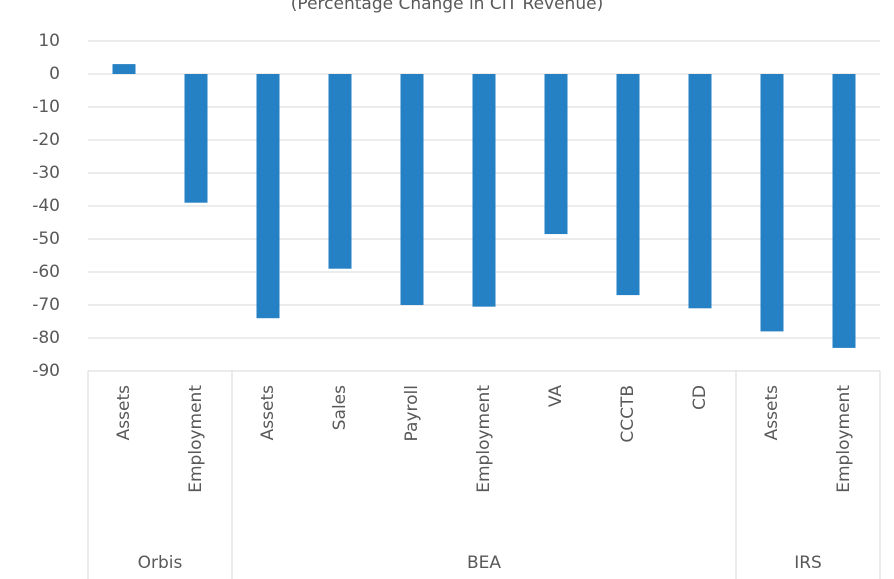  Describe the element at coordinates (46, 173) in the screenshot. I see `y-tick-label: -30` at that location.